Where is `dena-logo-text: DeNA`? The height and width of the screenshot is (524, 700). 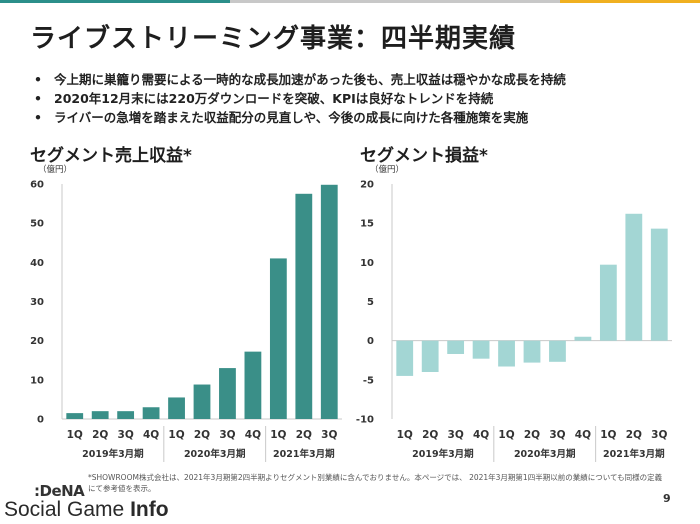 dena-logo-text: DeNA is located at coordinates (62, 491).